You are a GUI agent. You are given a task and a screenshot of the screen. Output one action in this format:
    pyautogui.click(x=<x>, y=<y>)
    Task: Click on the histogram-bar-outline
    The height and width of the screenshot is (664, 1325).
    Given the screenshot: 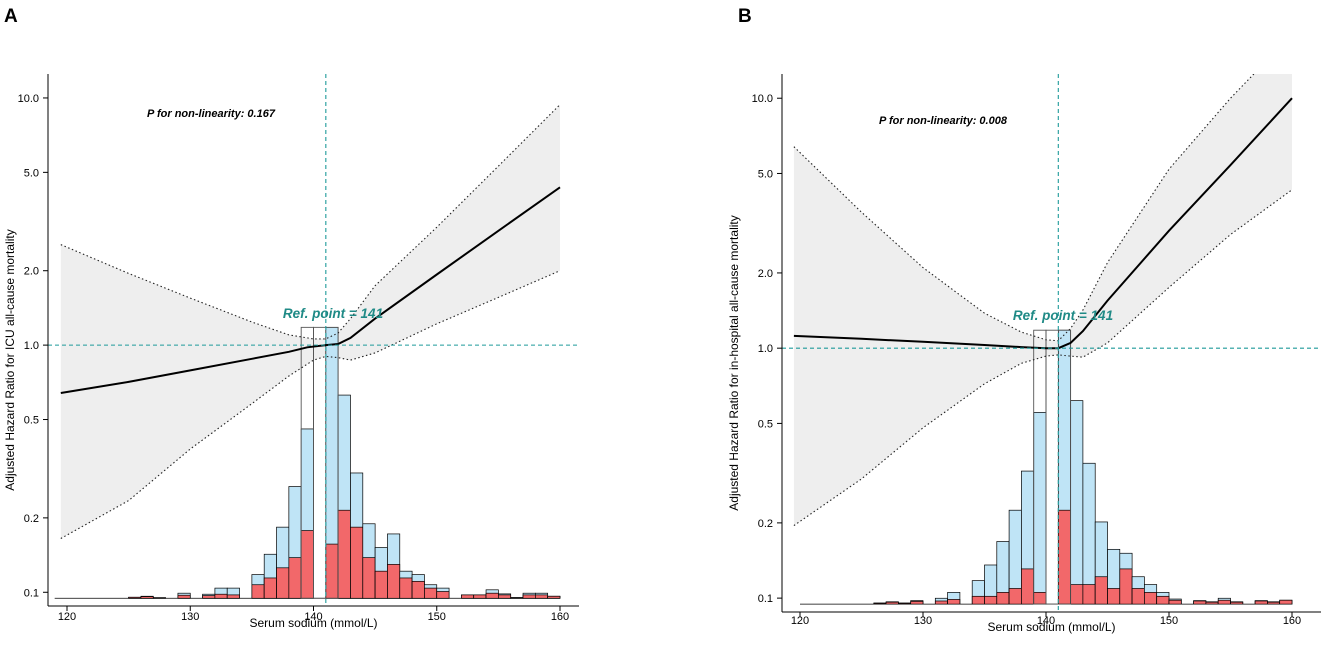 What is the action you would take?
    pyautogui.click(x=1058, y=467)
    